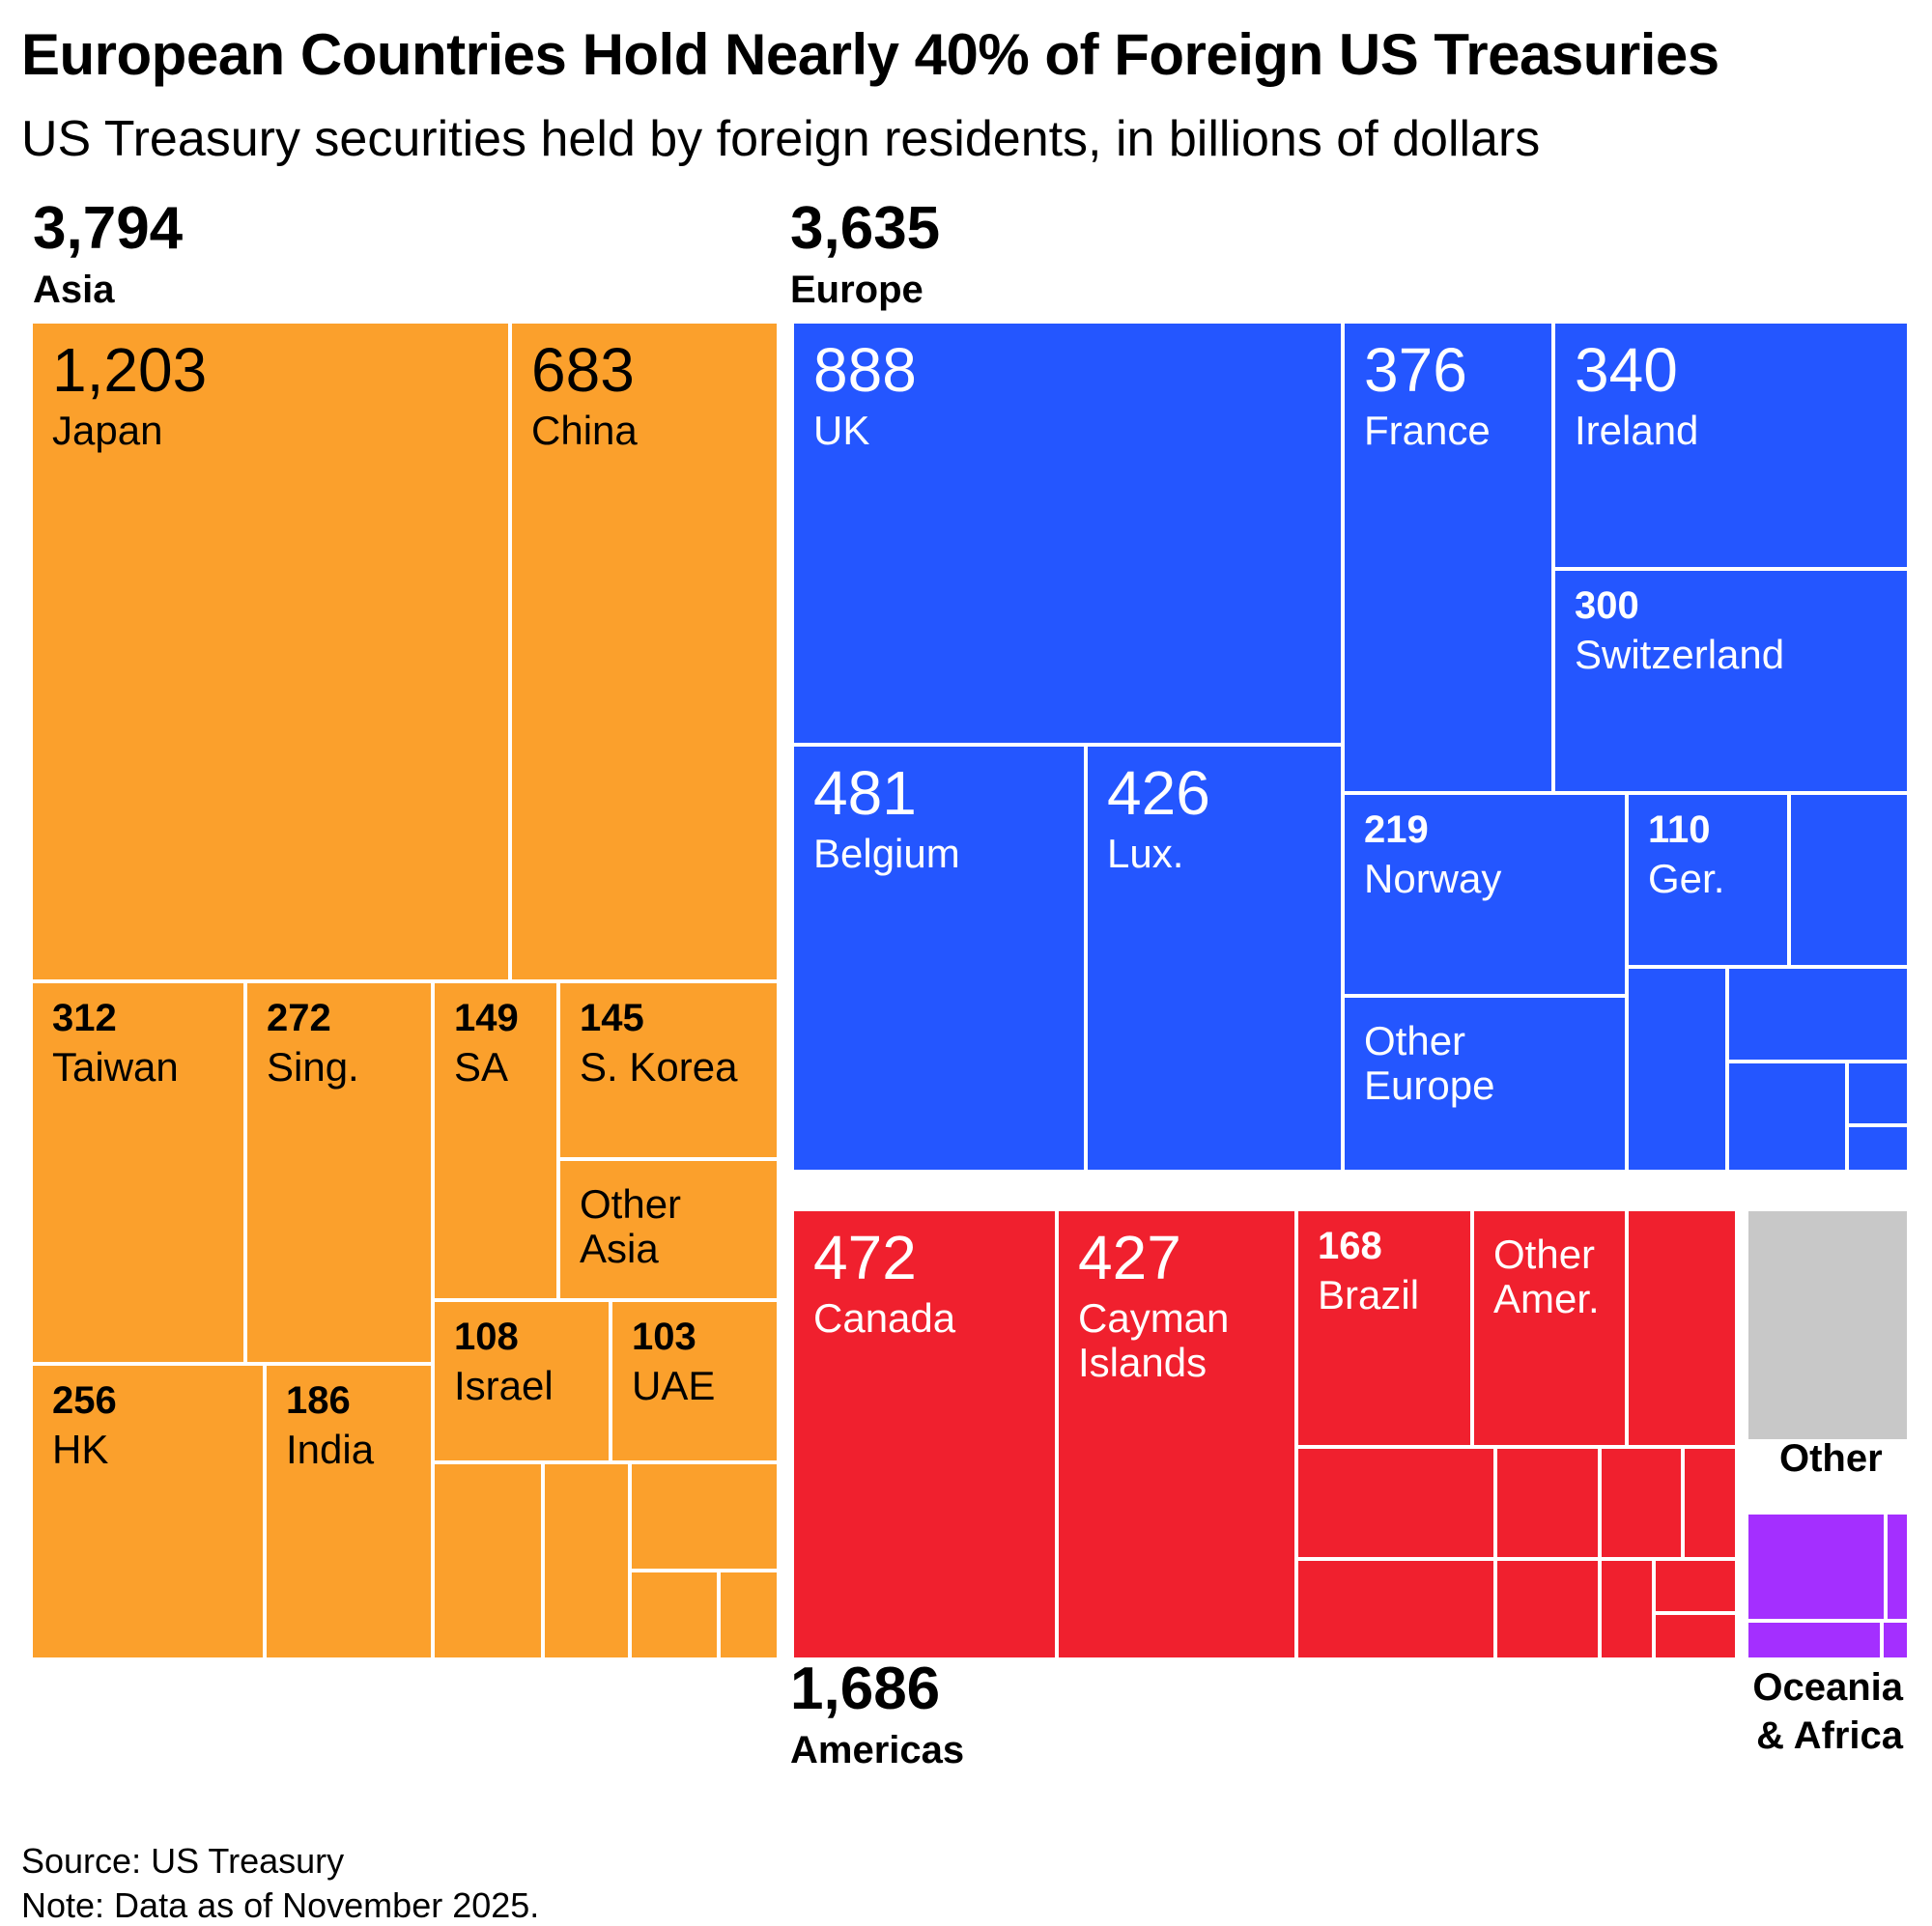 The image size is (1932, 1926). I want to click on tile-label: SA, so click(481, 1067).